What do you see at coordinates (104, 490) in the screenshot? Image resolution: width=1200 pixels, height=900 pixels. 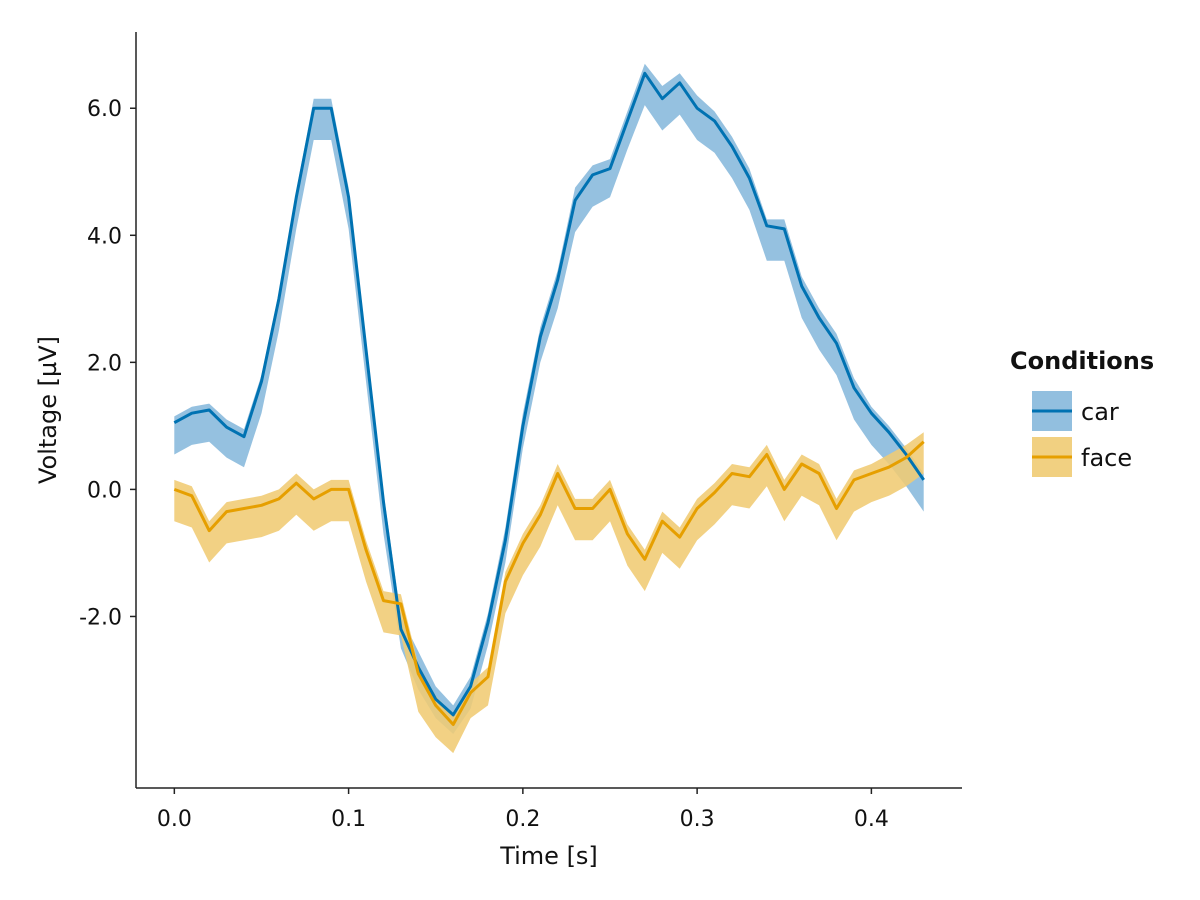 I see `y-tick-label: 0.0` at bounding box center [104, 490].